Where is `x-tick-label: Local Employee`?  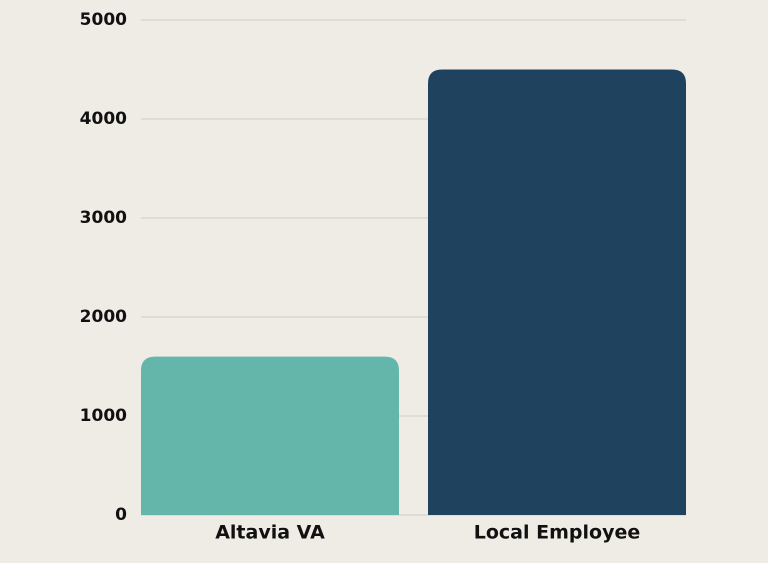 x-tick-label: Local Employee is located at coordinates (557, 533).